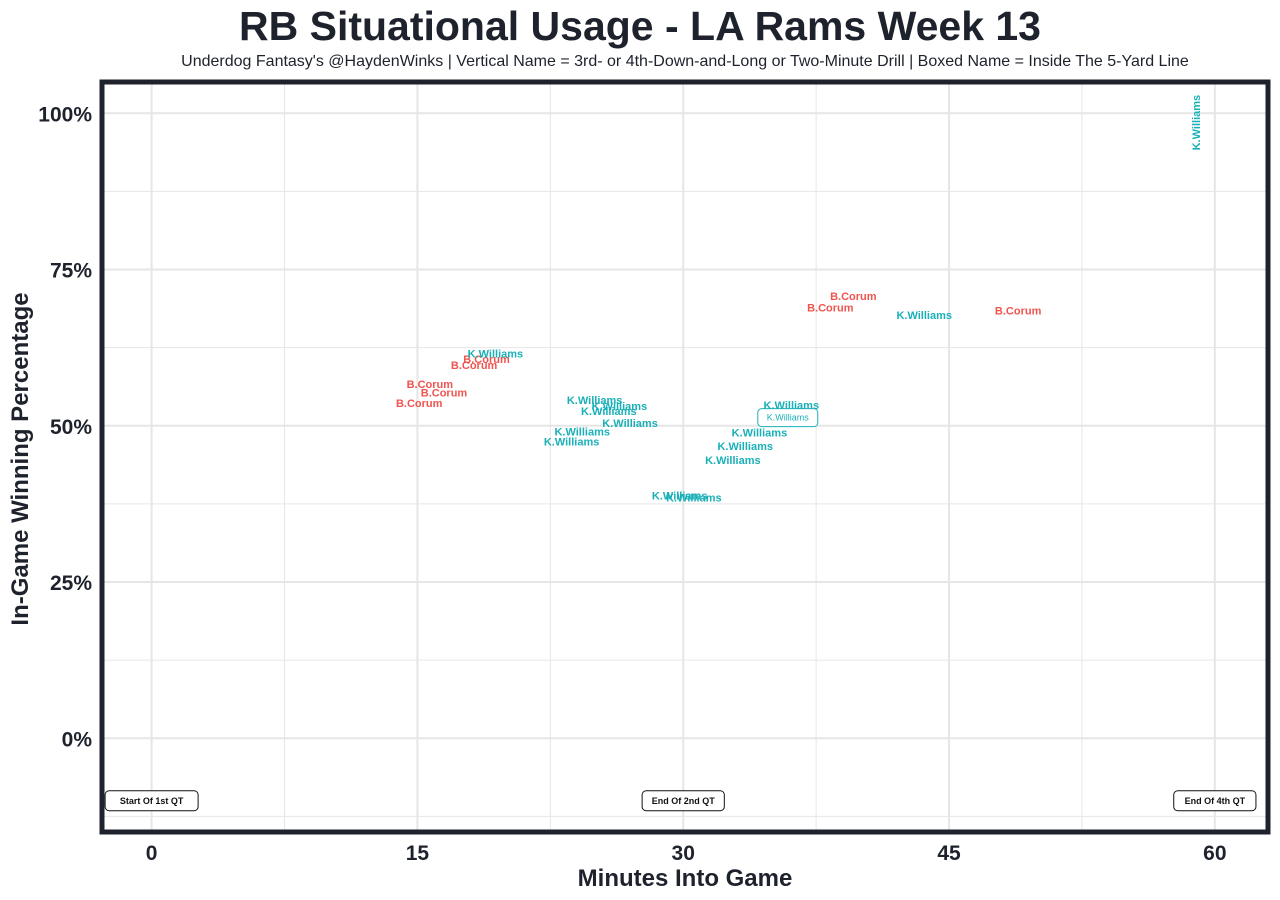 Image resolution: width=1280 pixels, height=900 pixels. I want to click on annotation-text: End Of 4th QT, so click(1215, 801).